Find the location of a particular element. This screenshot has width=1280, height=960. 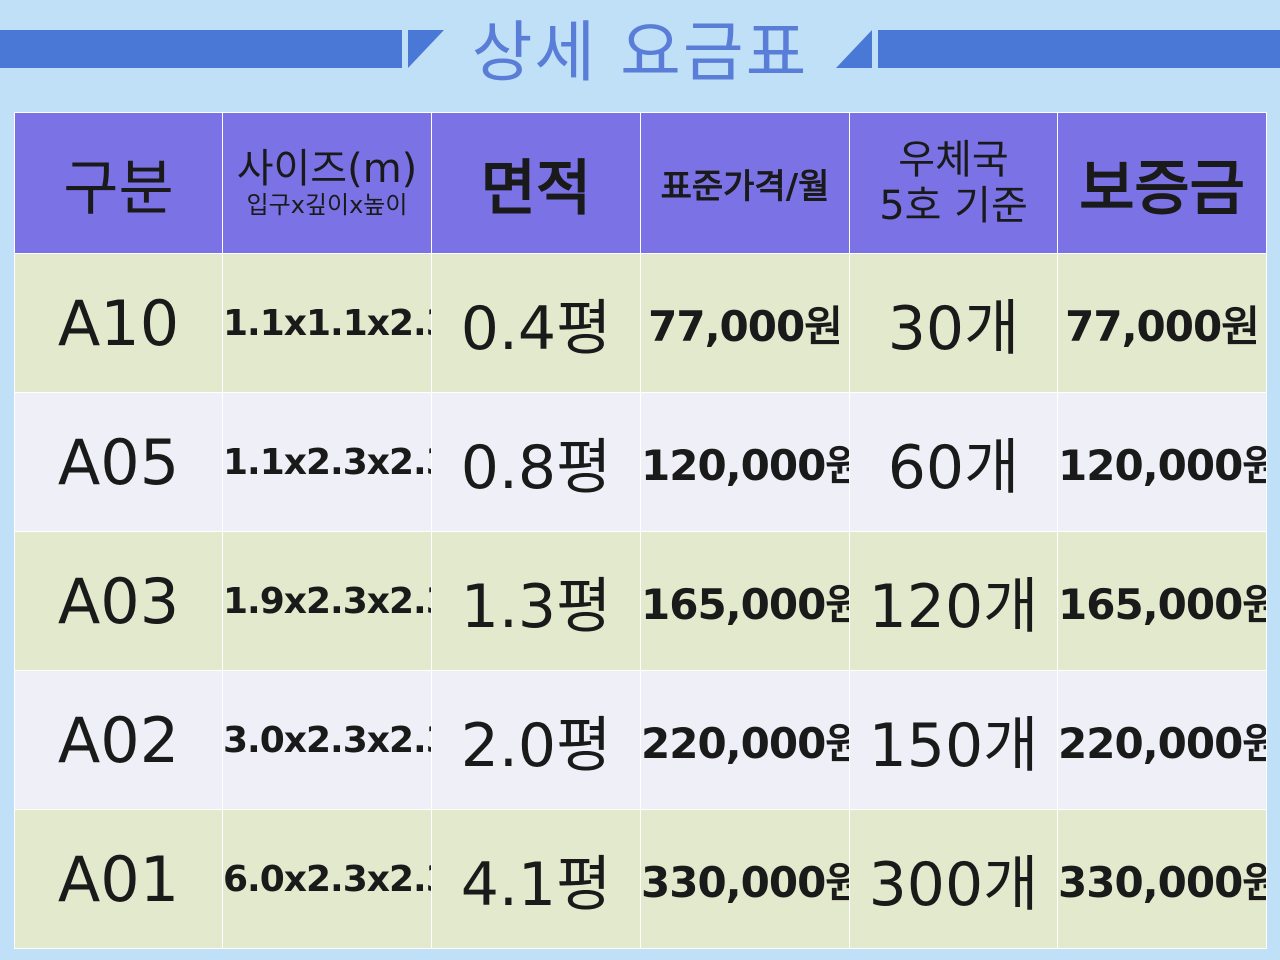

cell-size: 3.0x2.3x2.3 is located at coordinates (327, 740).